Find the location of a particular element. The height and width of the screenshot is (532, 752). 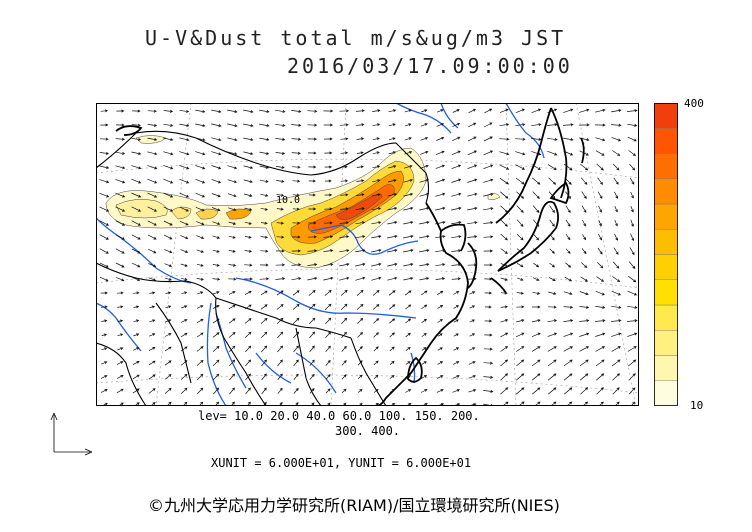

vector-units: XUNIT = 6.000E+01, YUNIT = 6.000E+01 is located at coordinates (341, 463).